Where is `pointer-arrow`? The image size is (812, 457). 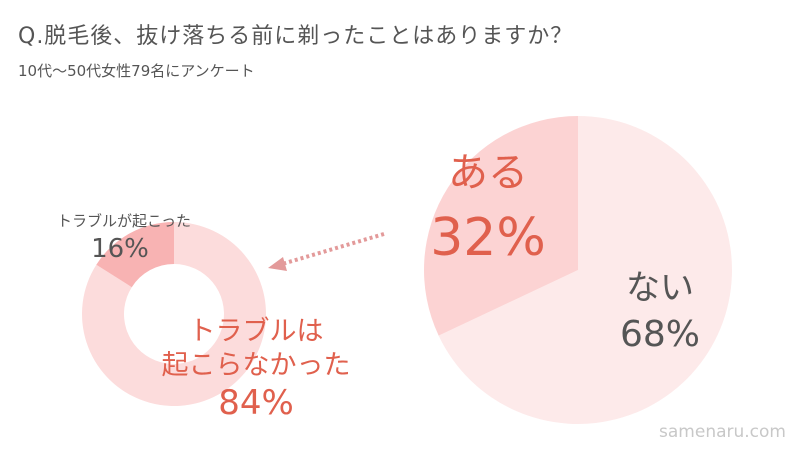 pointer-arrow is located at coordinates (326, 251).